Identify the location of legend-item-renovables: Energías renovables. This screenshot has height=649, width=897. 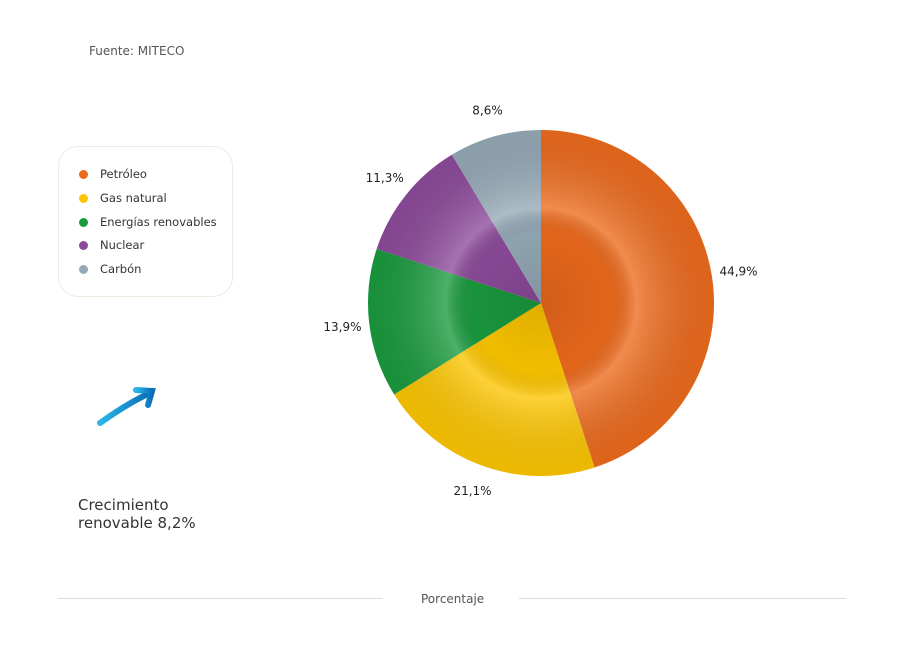
(148, 222).